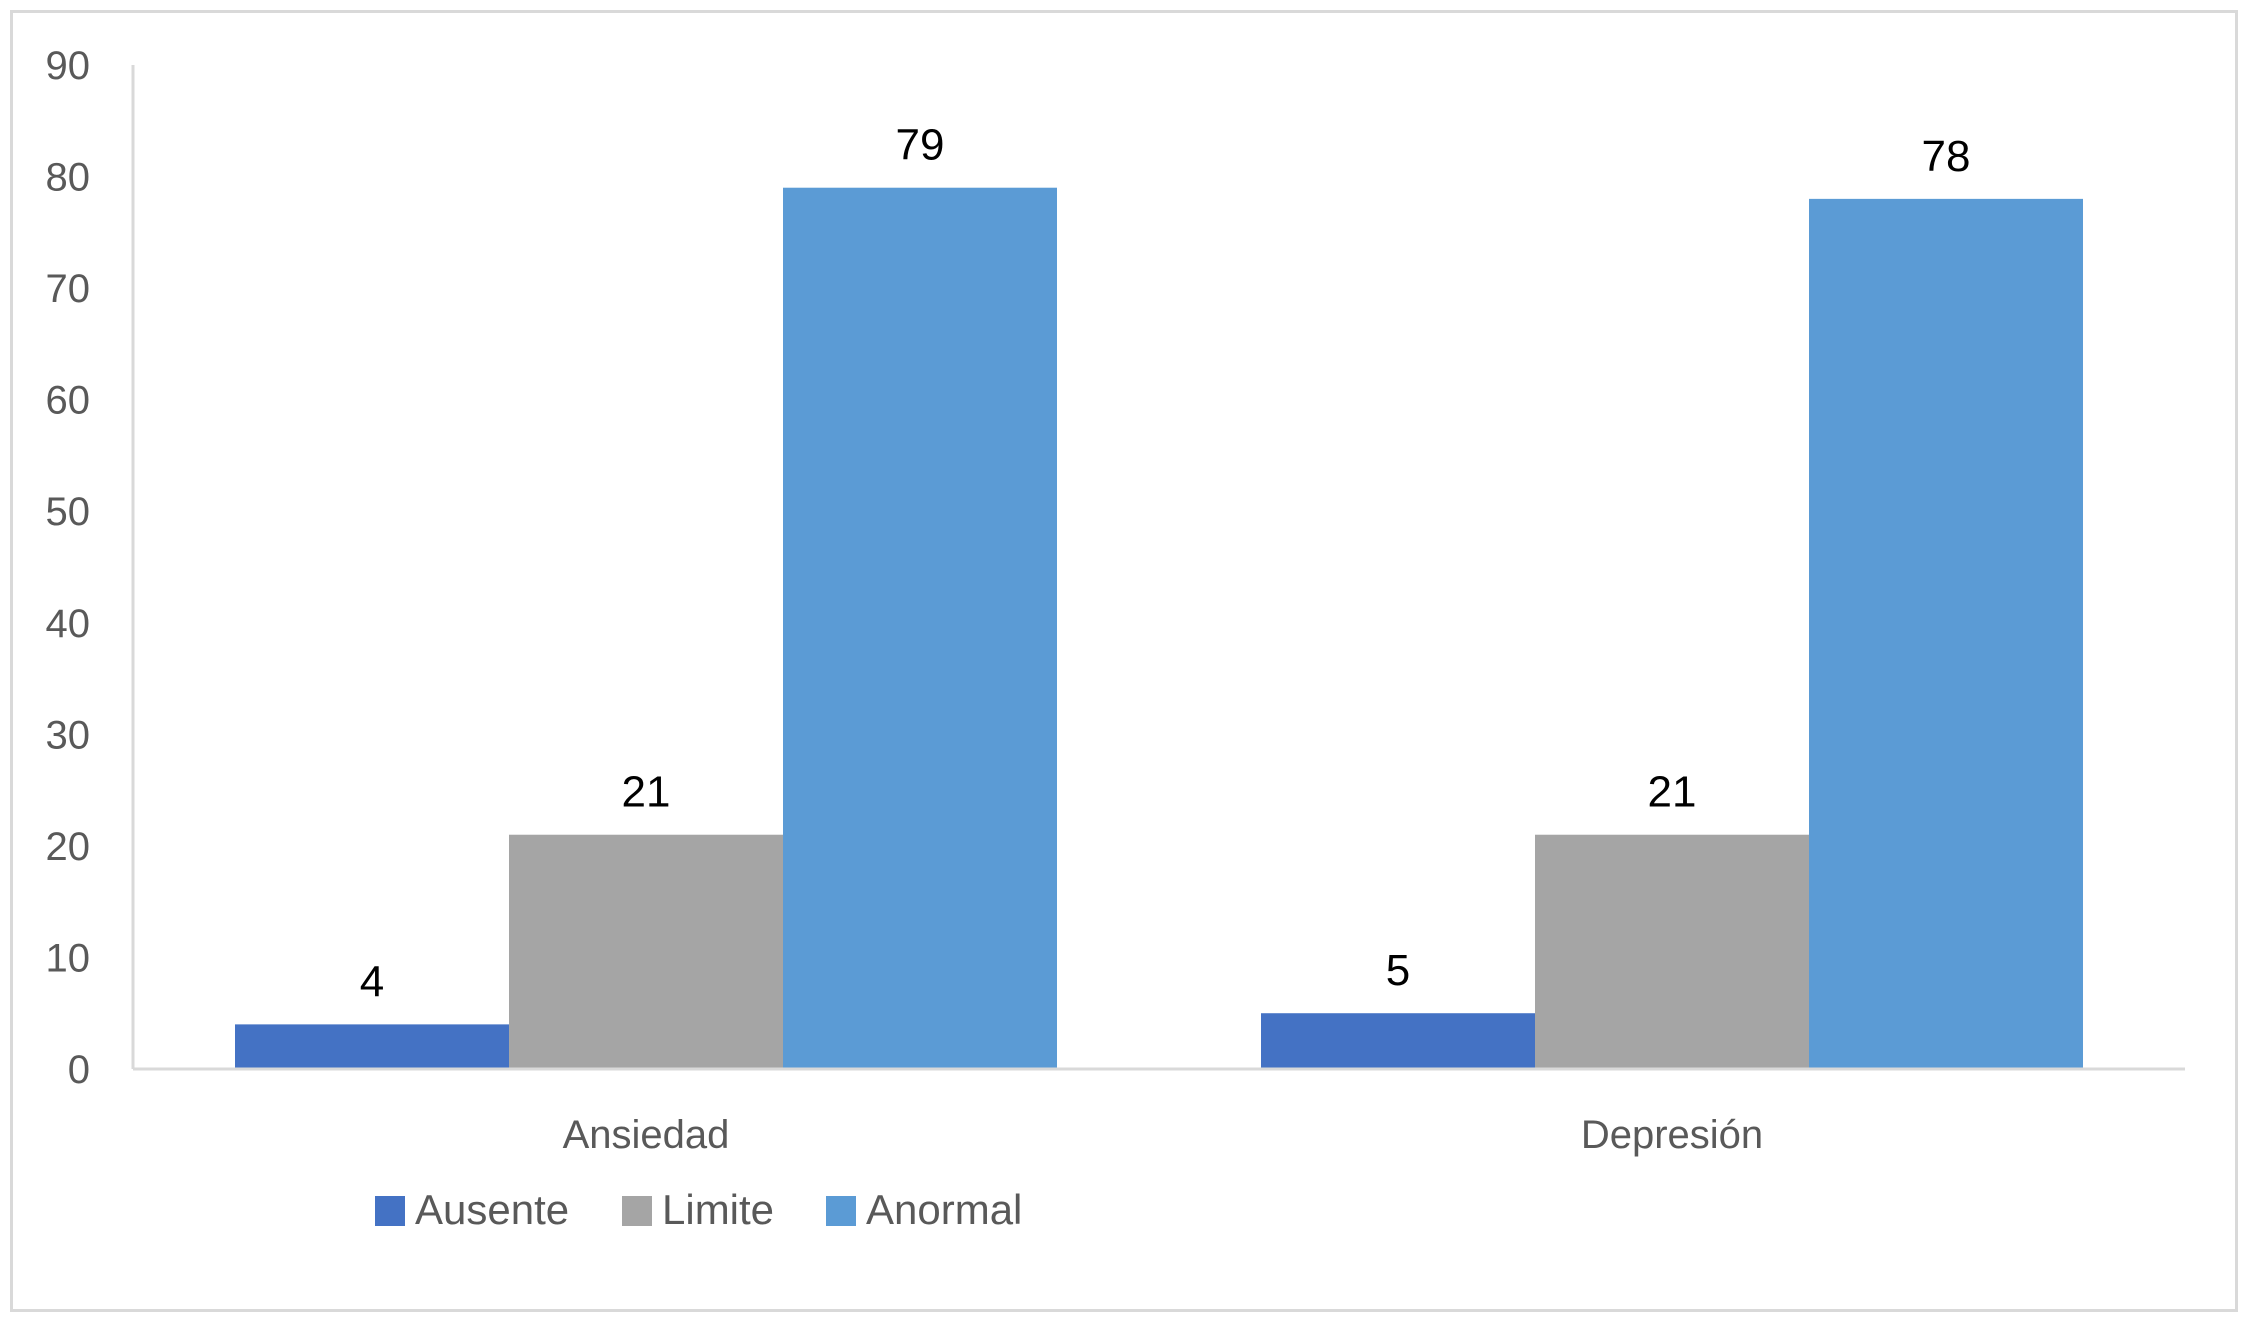 The image size is (2250, 1324). What do you see at coordinates (68, 289) in the screenshot?
I see `y-tick-label: 70` at bounding box center [68, 289].